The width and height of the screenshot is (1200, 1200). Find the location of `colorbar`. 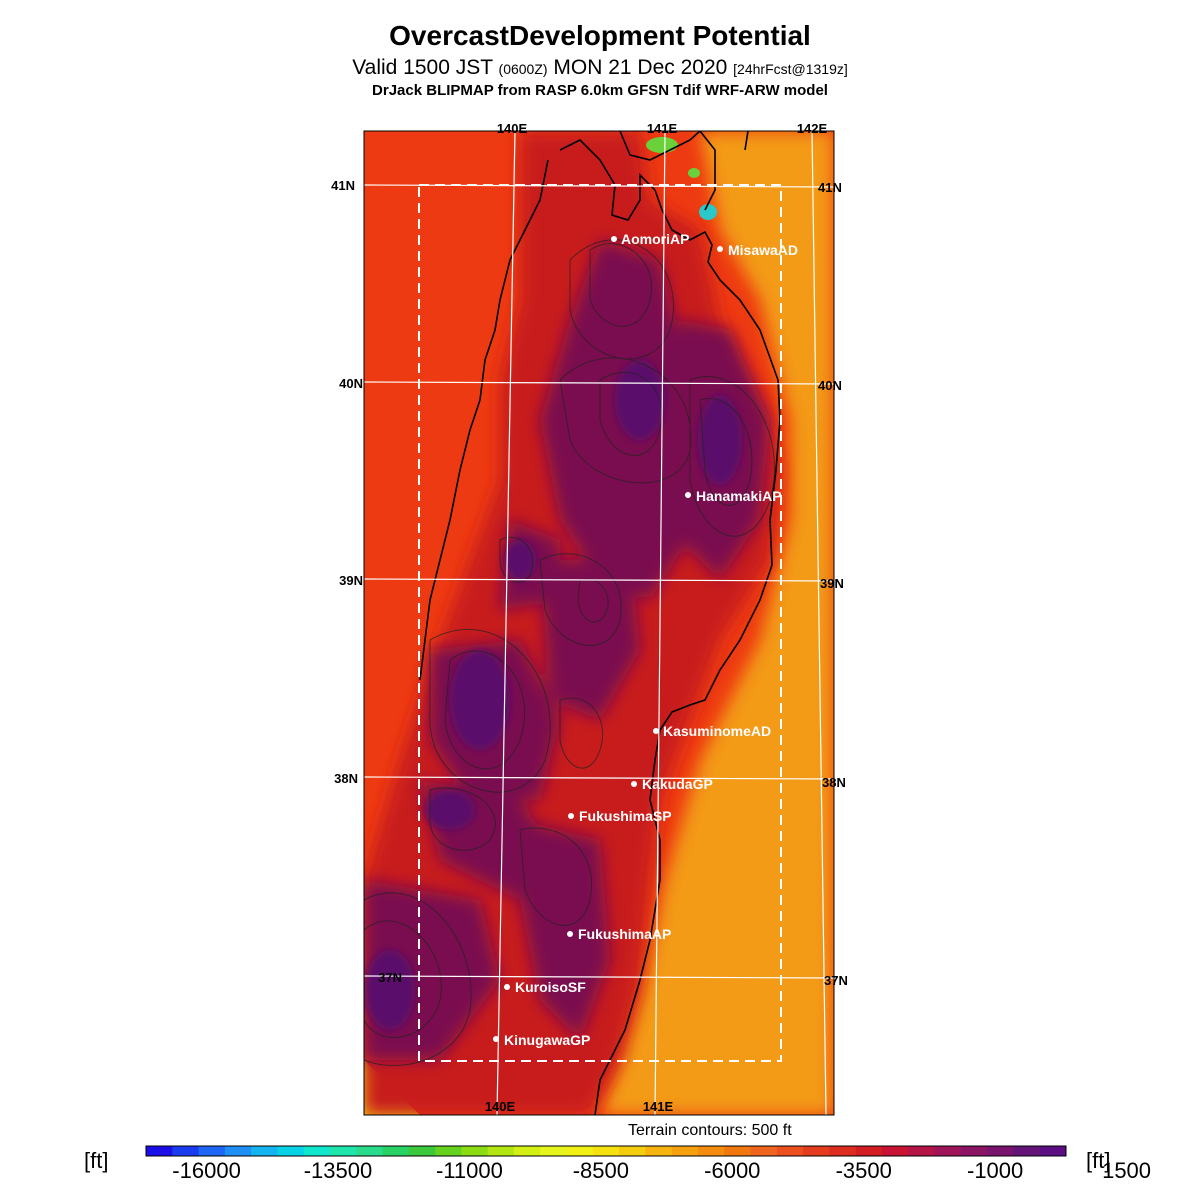

colorbar is located at coordinates (606, 1151).